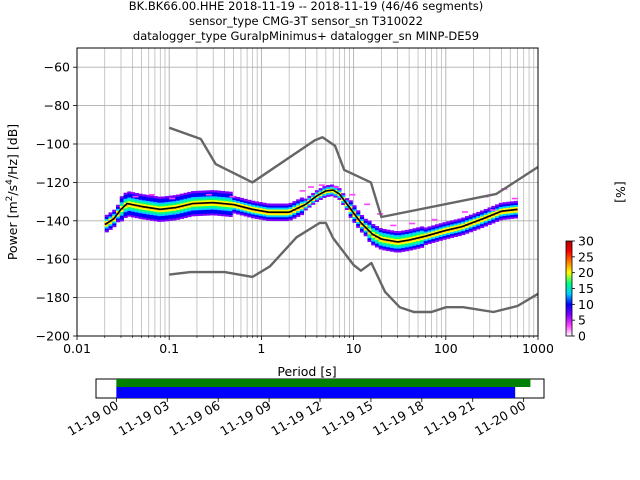 Image resolution: width=640 pixels, height=480 pixels. I want to click on colorbar-tick-label: 0, so click(582, 336).